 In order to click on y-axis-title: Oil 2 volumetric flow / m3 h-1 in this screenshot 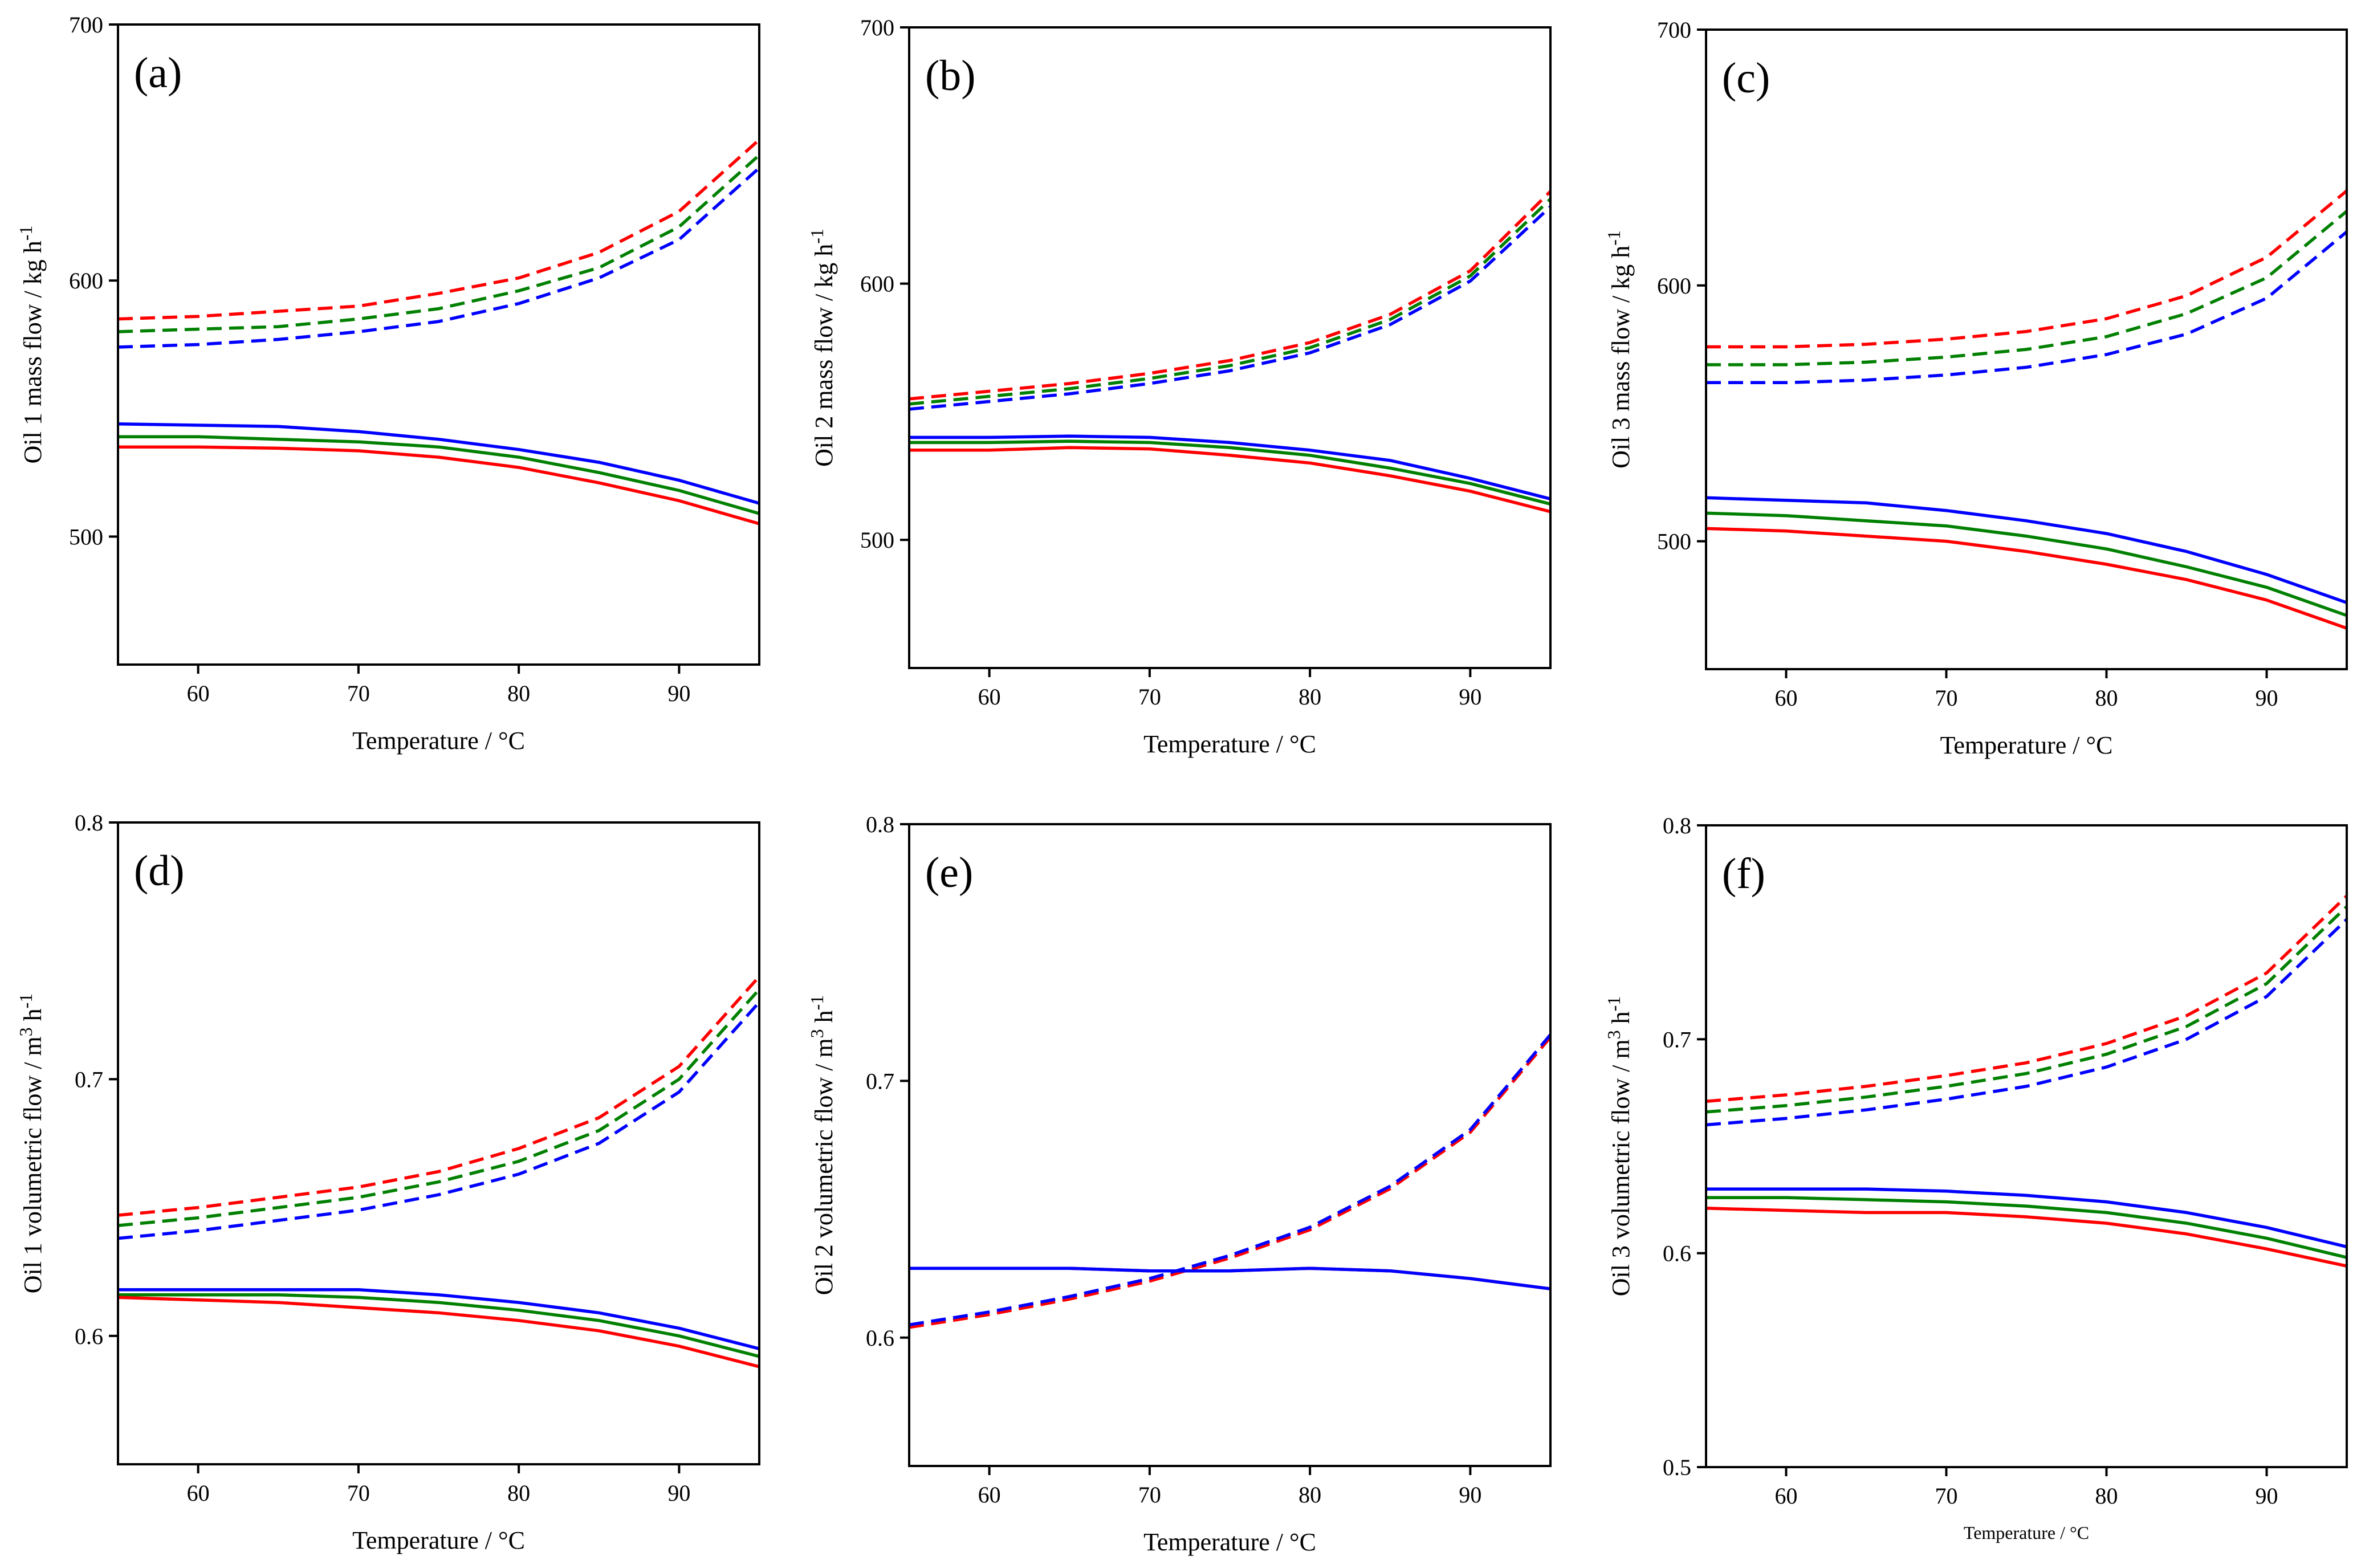, I will do `click(823, 1145)`.